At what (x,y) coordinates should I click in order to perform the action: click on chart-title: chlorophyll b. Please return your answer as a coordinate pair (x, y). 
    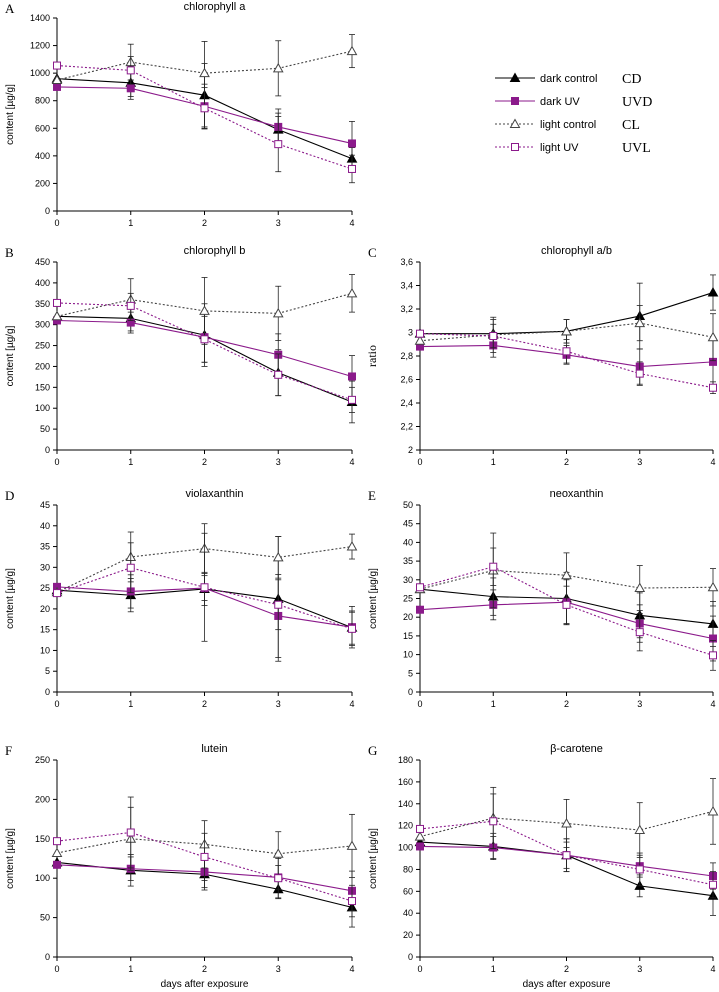
    Looking at the image, I should click on (215, 251).